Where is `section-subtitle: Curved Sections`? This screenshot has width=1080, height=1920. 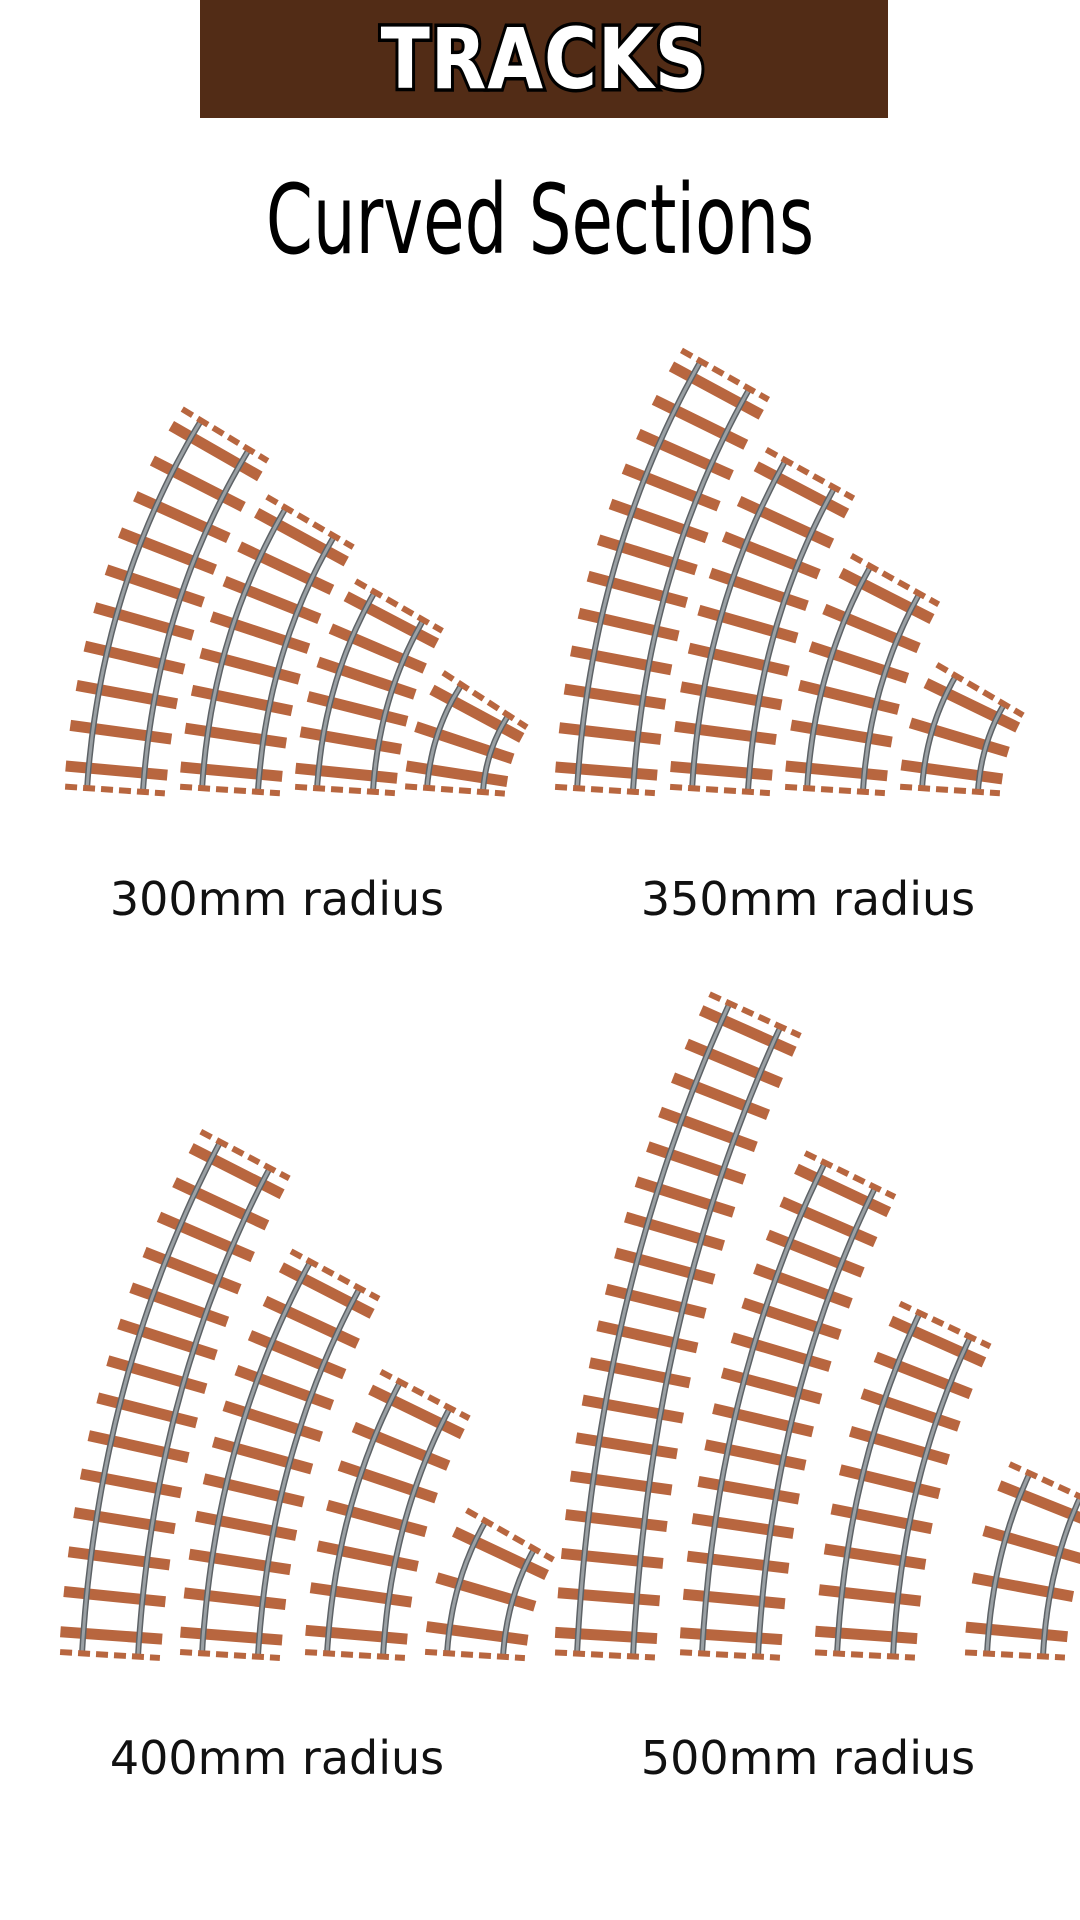 section-subtitle: Curved Sections is located at coordinates (540, 220).